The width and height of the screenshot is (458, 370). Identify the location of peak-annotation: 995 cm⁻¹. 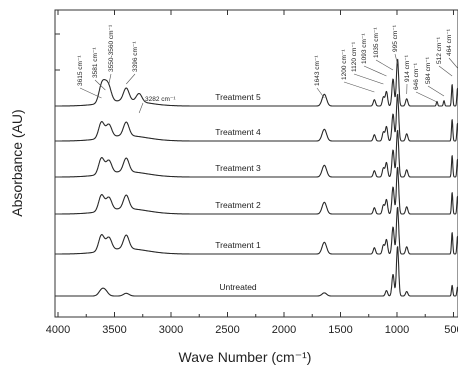
(395, 38).